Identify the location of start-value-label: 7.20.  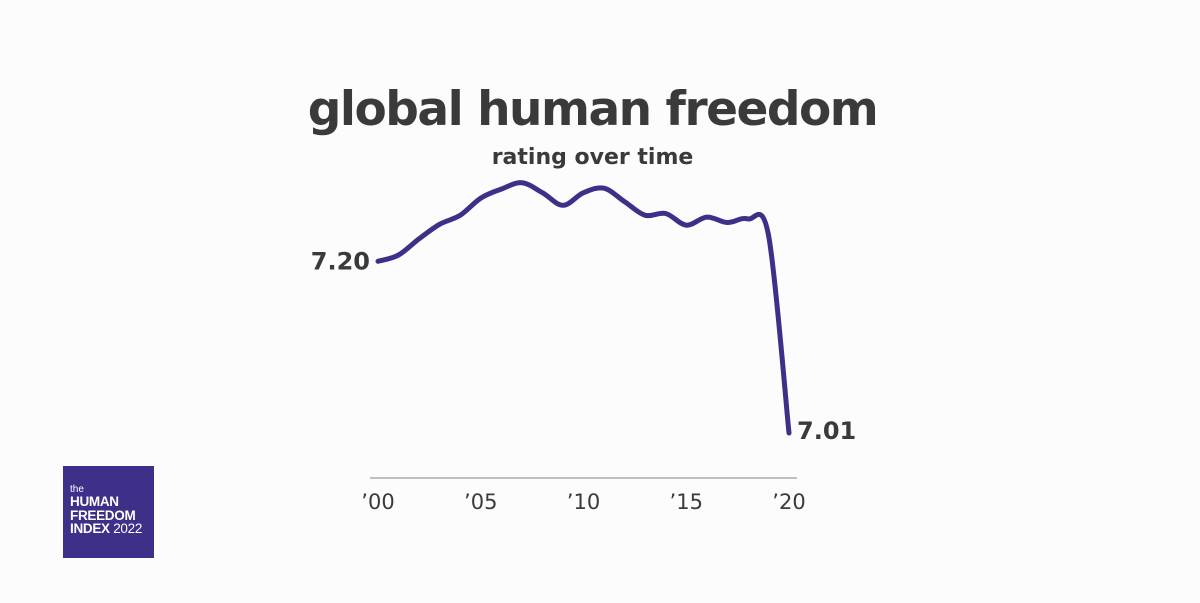
(340, 261).